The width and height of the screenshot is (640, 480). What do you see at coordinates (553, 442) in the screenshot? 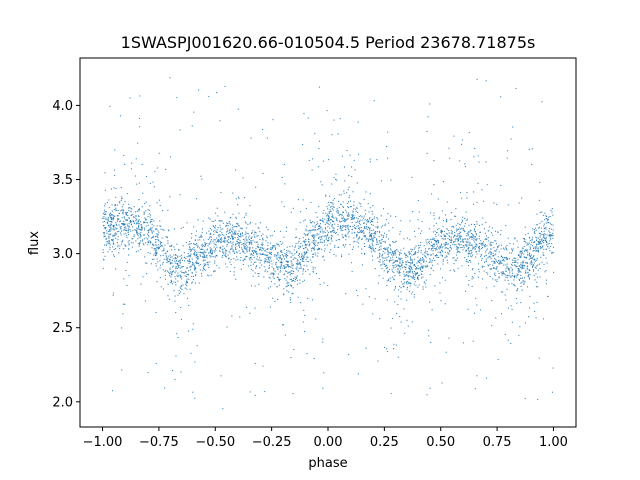
I see `x-tick-label: 1.00` at bounding box center [553, 442].